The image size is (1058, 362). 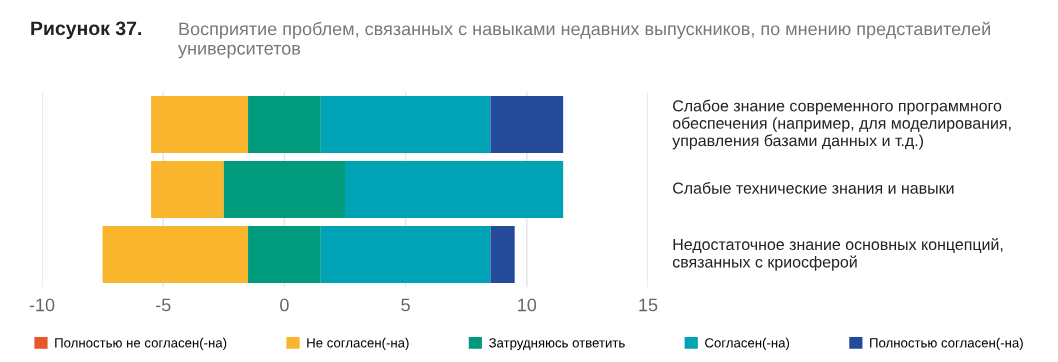 What do you see at coordinates (86, 30) in the screenshot?
I see `chart-title: Рисунок 37.` at bounding box center [86, 30].